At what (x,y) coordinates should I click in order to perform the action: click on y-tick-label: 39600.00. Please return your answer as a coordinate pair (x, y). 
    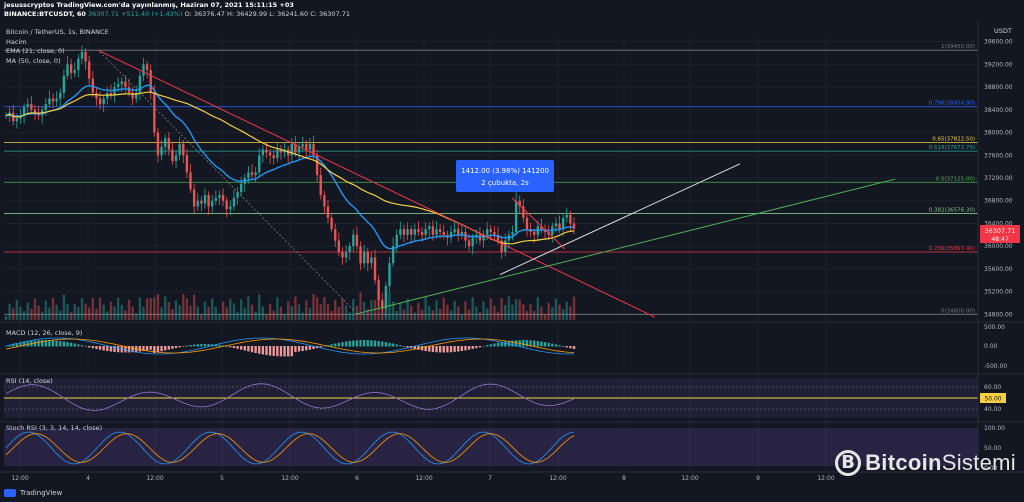
    Looking at the image, I should click on (998, 42).